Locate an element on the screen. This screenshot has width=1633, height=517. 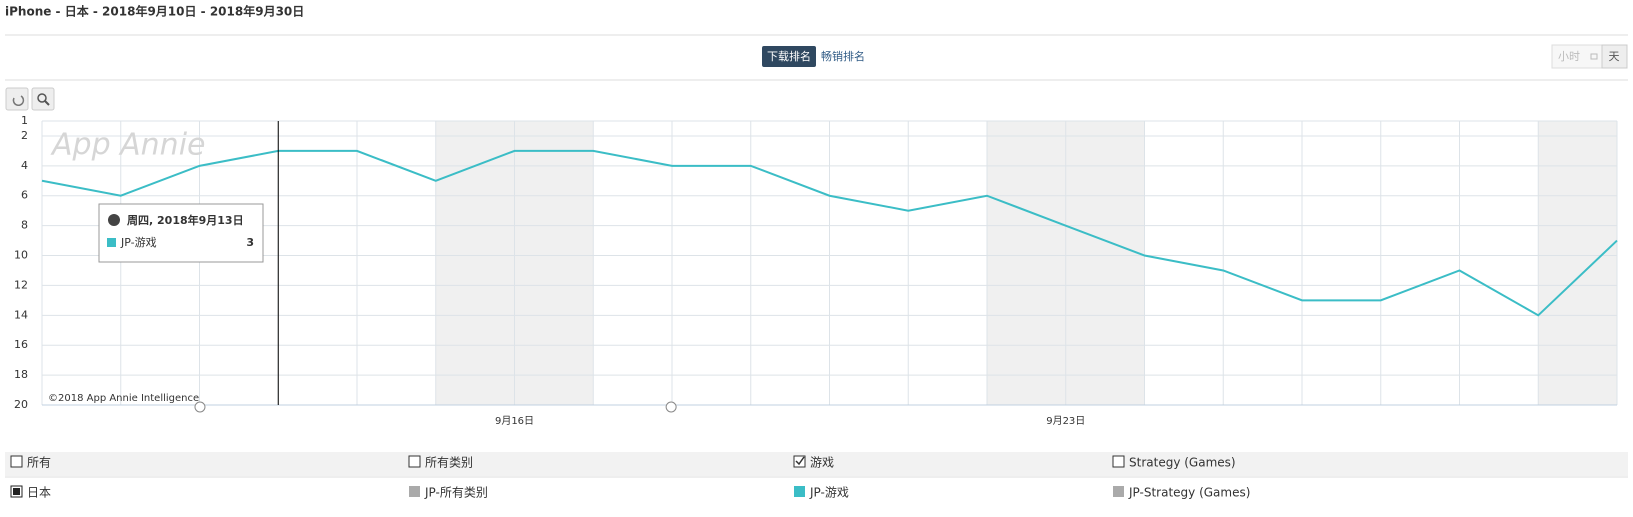
filter-label: 所有 is located at coordinates (39, 463).